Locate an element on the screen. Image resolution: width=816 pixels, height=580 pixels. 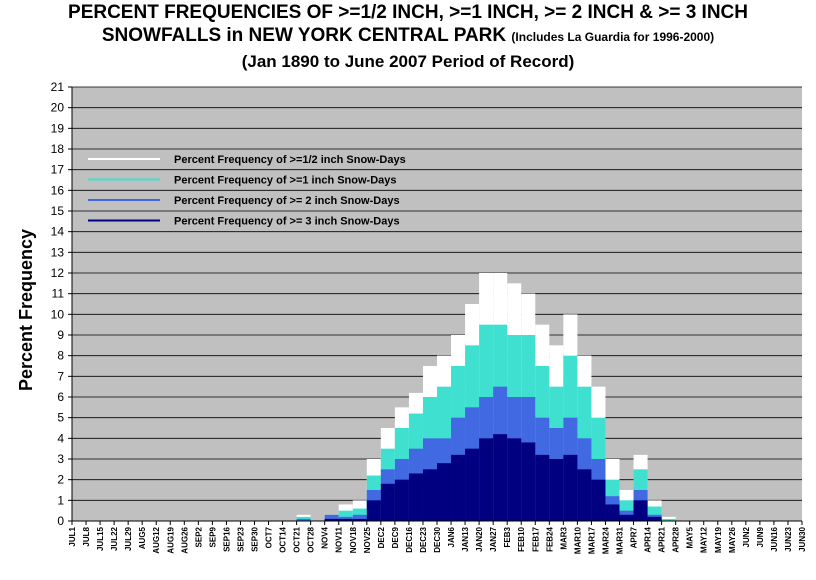
x-tick-label: DEC30 is located at coordinates (437, 539).